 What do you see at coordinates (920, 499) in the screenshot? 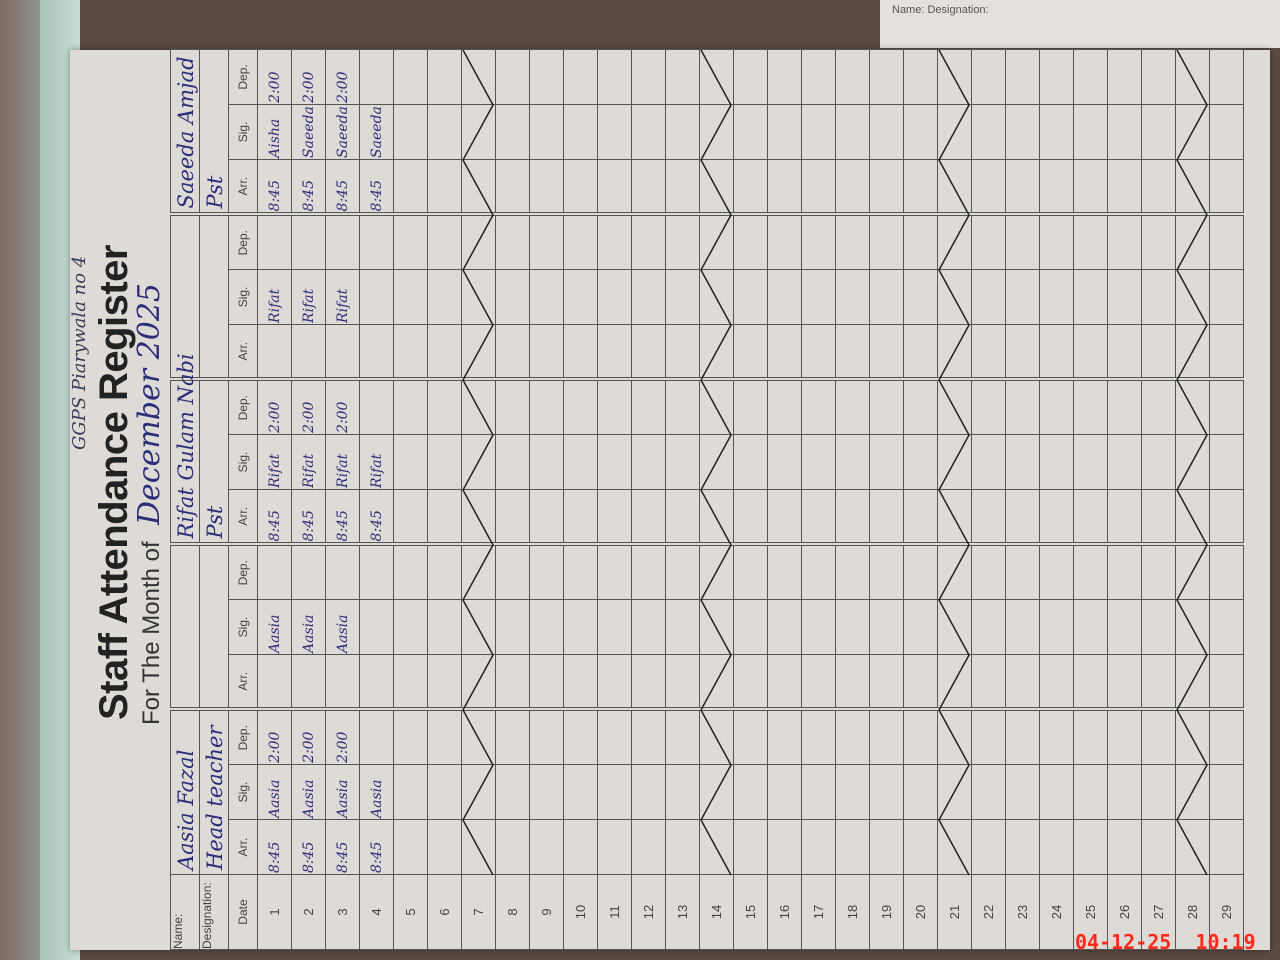
I see `date-row: 20` at bounding box center [920, 499].